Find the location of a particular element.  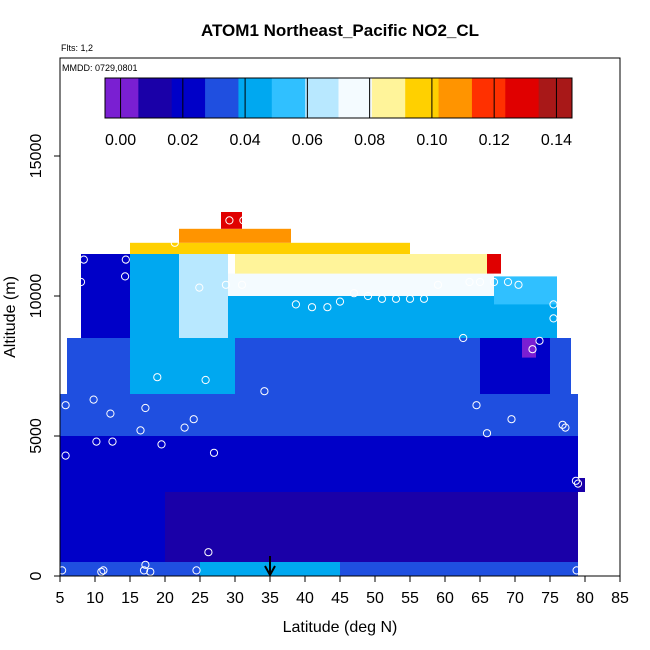

x-tick-label: 80 is located at coordinates (585, 598).